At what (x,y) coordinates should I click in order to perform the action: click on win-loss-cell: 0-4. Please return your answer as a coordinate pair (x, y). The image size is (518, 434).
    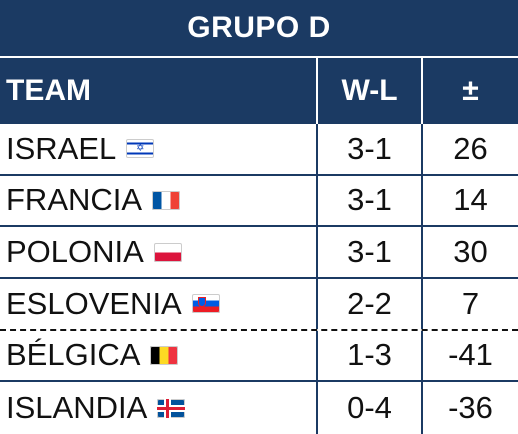
    Looking at the image, I should click on (369, 408).